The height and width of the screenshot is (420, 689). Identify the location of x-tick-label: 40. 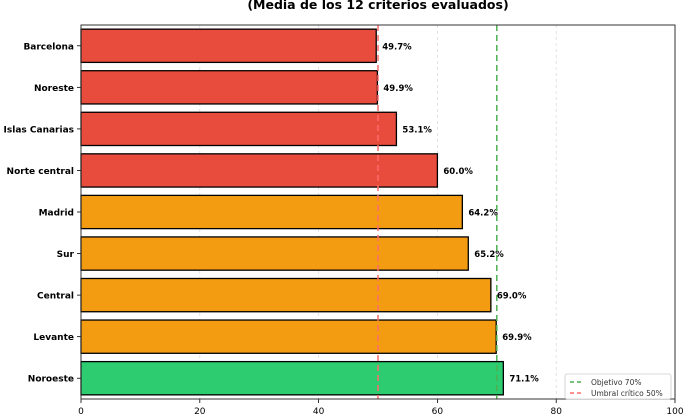
(319, 412).